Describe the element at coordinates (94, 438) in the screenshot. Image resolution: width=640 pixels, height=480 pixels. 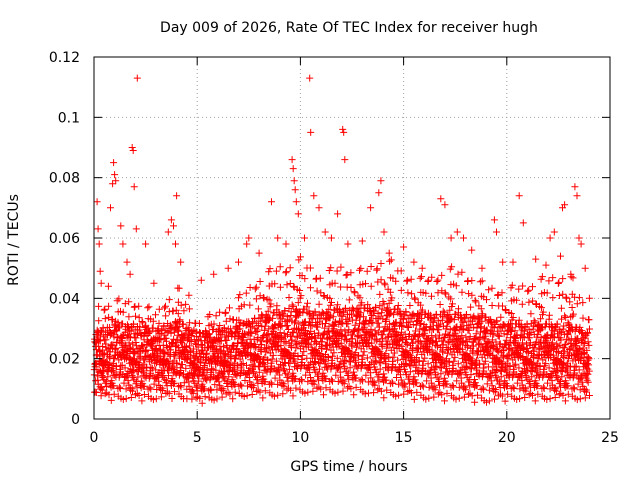
I see `x-tick-label: 0` at that location.